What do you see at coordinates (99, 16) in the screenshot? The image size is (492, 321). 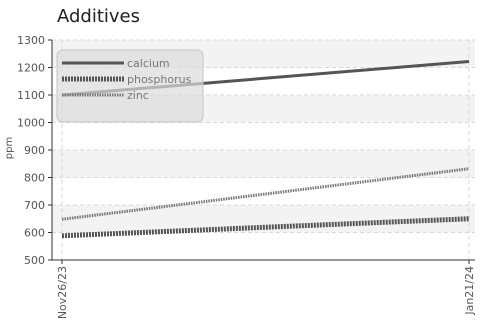 I see `chart-title: Additives` at bounding box center [99, 16].